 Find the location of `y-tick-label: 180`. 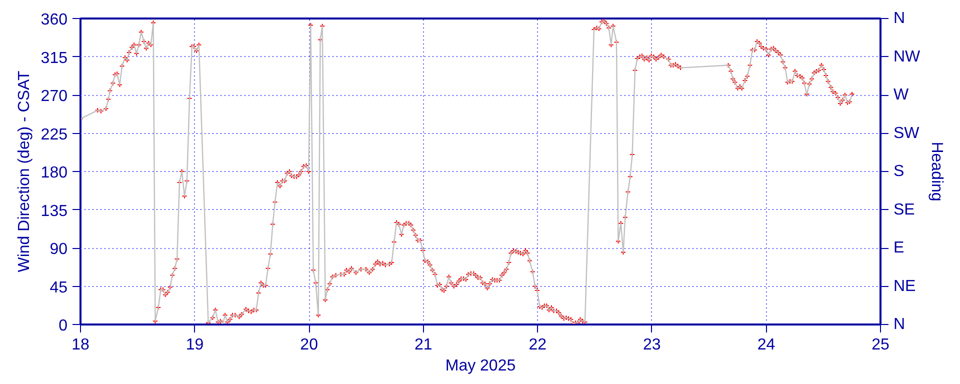

y-tick-label: 180 is located at coordinates (54, 173).